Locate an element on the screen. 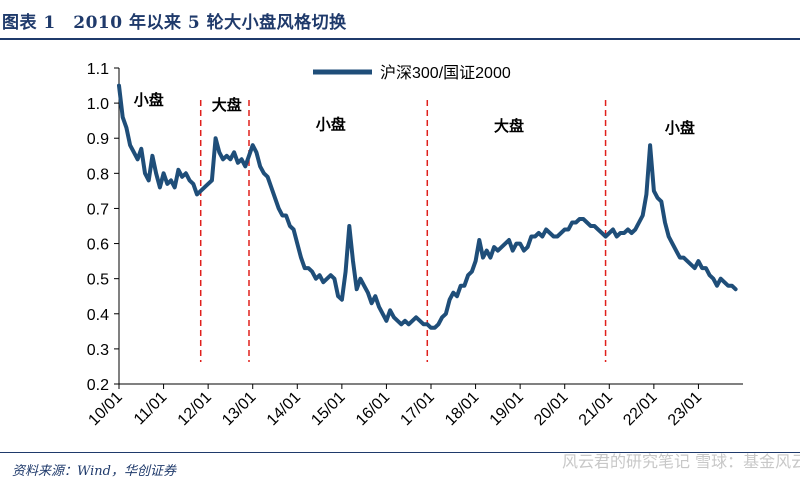  x-tick-label: 21/01 is located at coordinates (596, 409).